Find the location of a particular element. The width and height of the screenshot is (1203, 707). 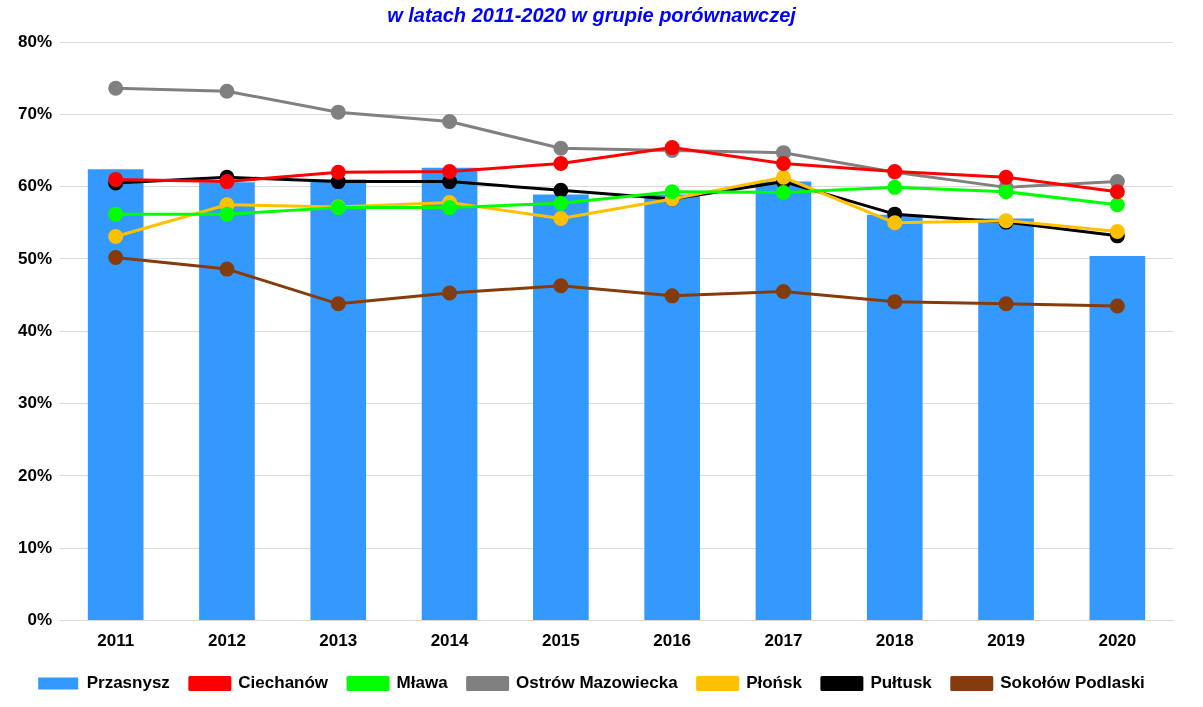

x-tick-label: 2014 is located at coordinates (450, 641).